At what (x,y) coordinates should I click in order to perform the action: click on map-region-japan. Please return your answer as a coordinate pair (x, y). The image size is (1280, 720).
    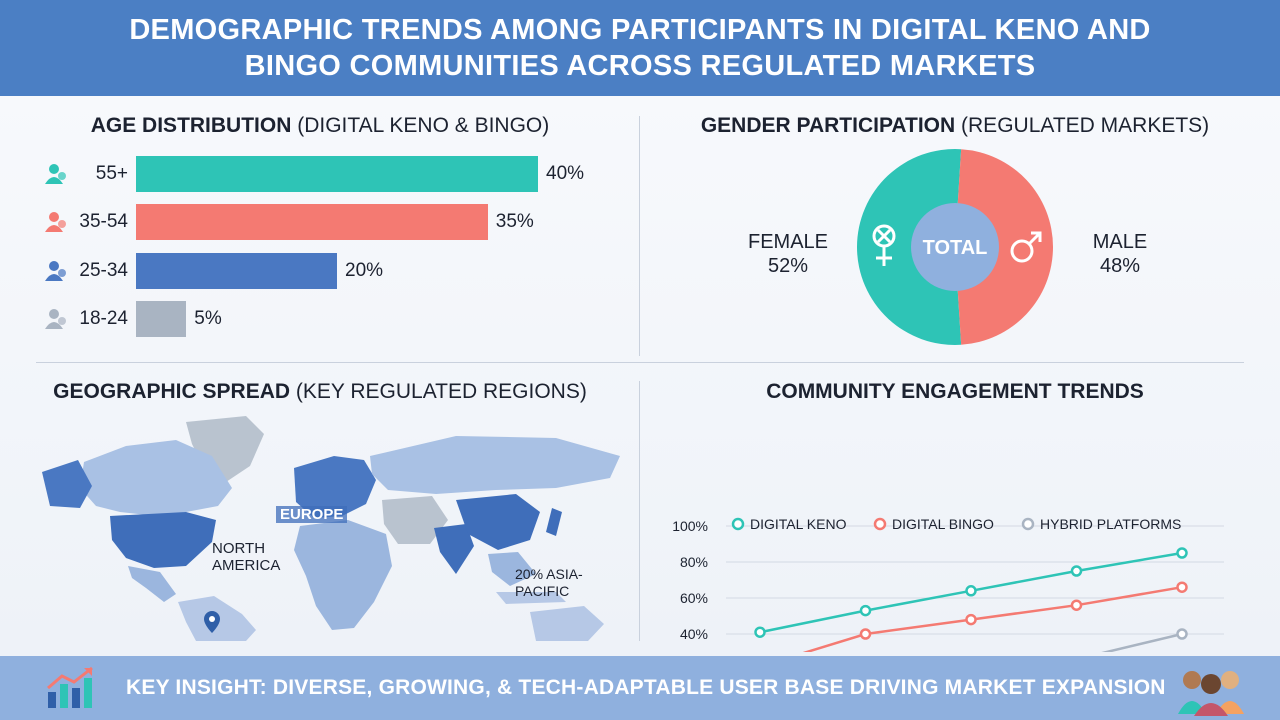
    Looking at the image, I should click on (554, 522).